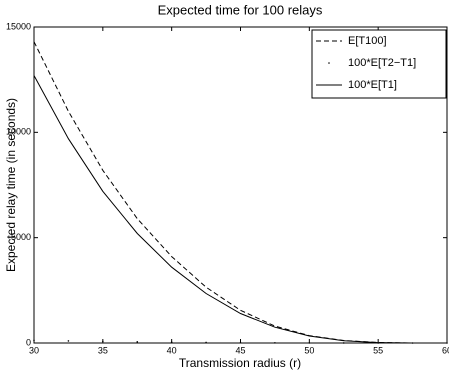 The image size is (449, 375). I want to click on legend-label: 100*E[T1], so click(372, 85).